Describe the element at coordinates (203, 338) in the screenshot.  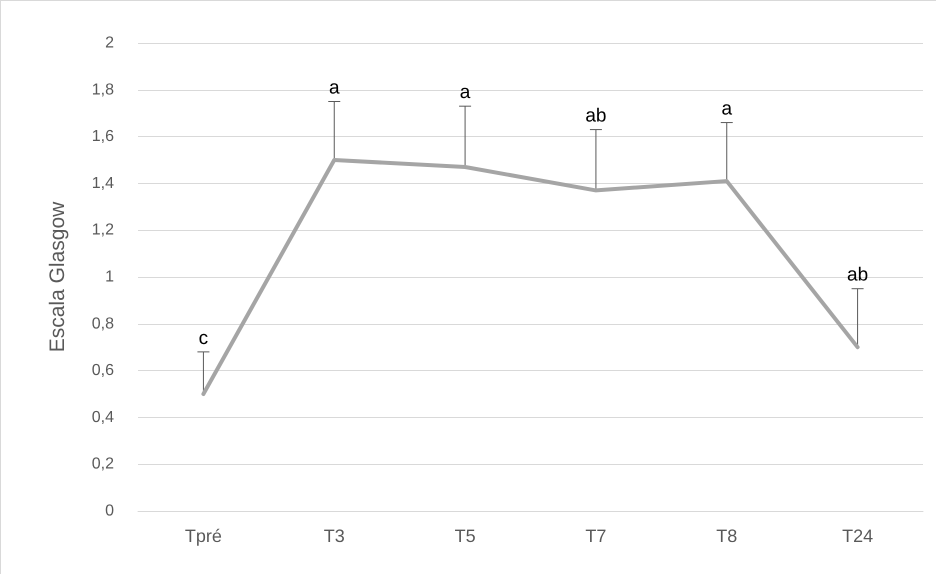
I see `annotation: c` at that location.